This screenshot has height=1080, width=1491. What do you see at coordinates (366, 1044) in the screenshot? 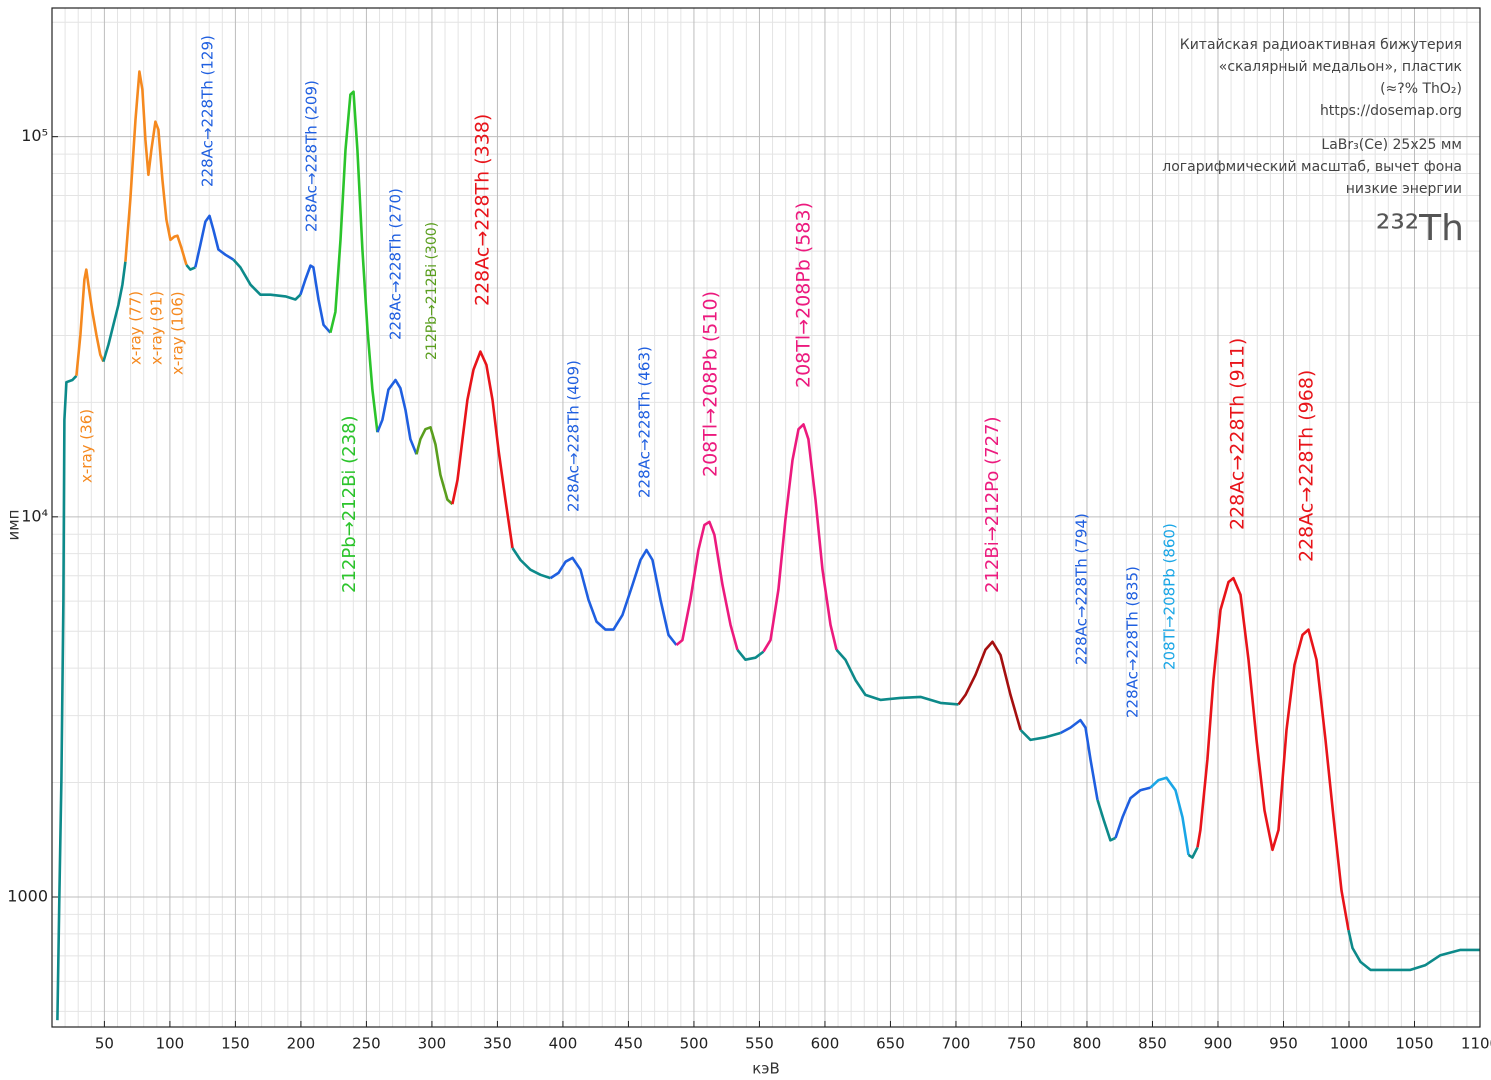
I see `x-tick-label: 250` at bounding box center [366, 1044].